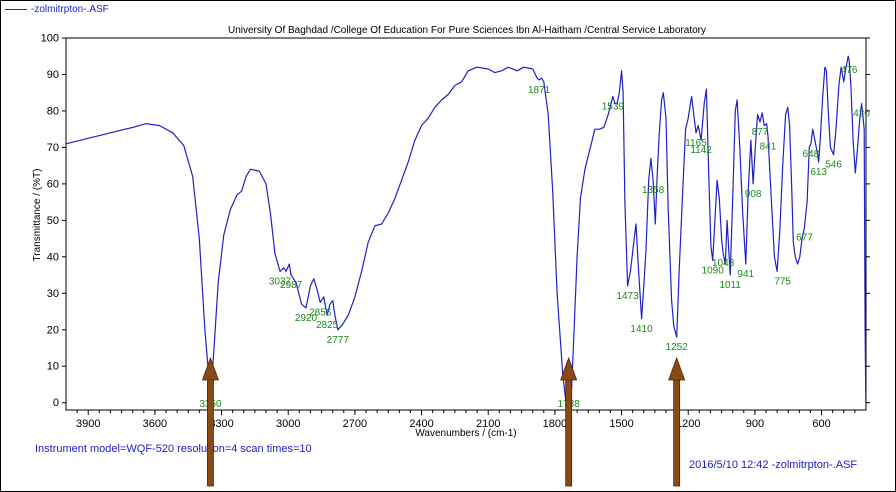 The image size is (896, 492). What do you see at coordinates (53, 367) in the screenshot?
I see `y-tick-label: 10` at bounding box center [53, 367].